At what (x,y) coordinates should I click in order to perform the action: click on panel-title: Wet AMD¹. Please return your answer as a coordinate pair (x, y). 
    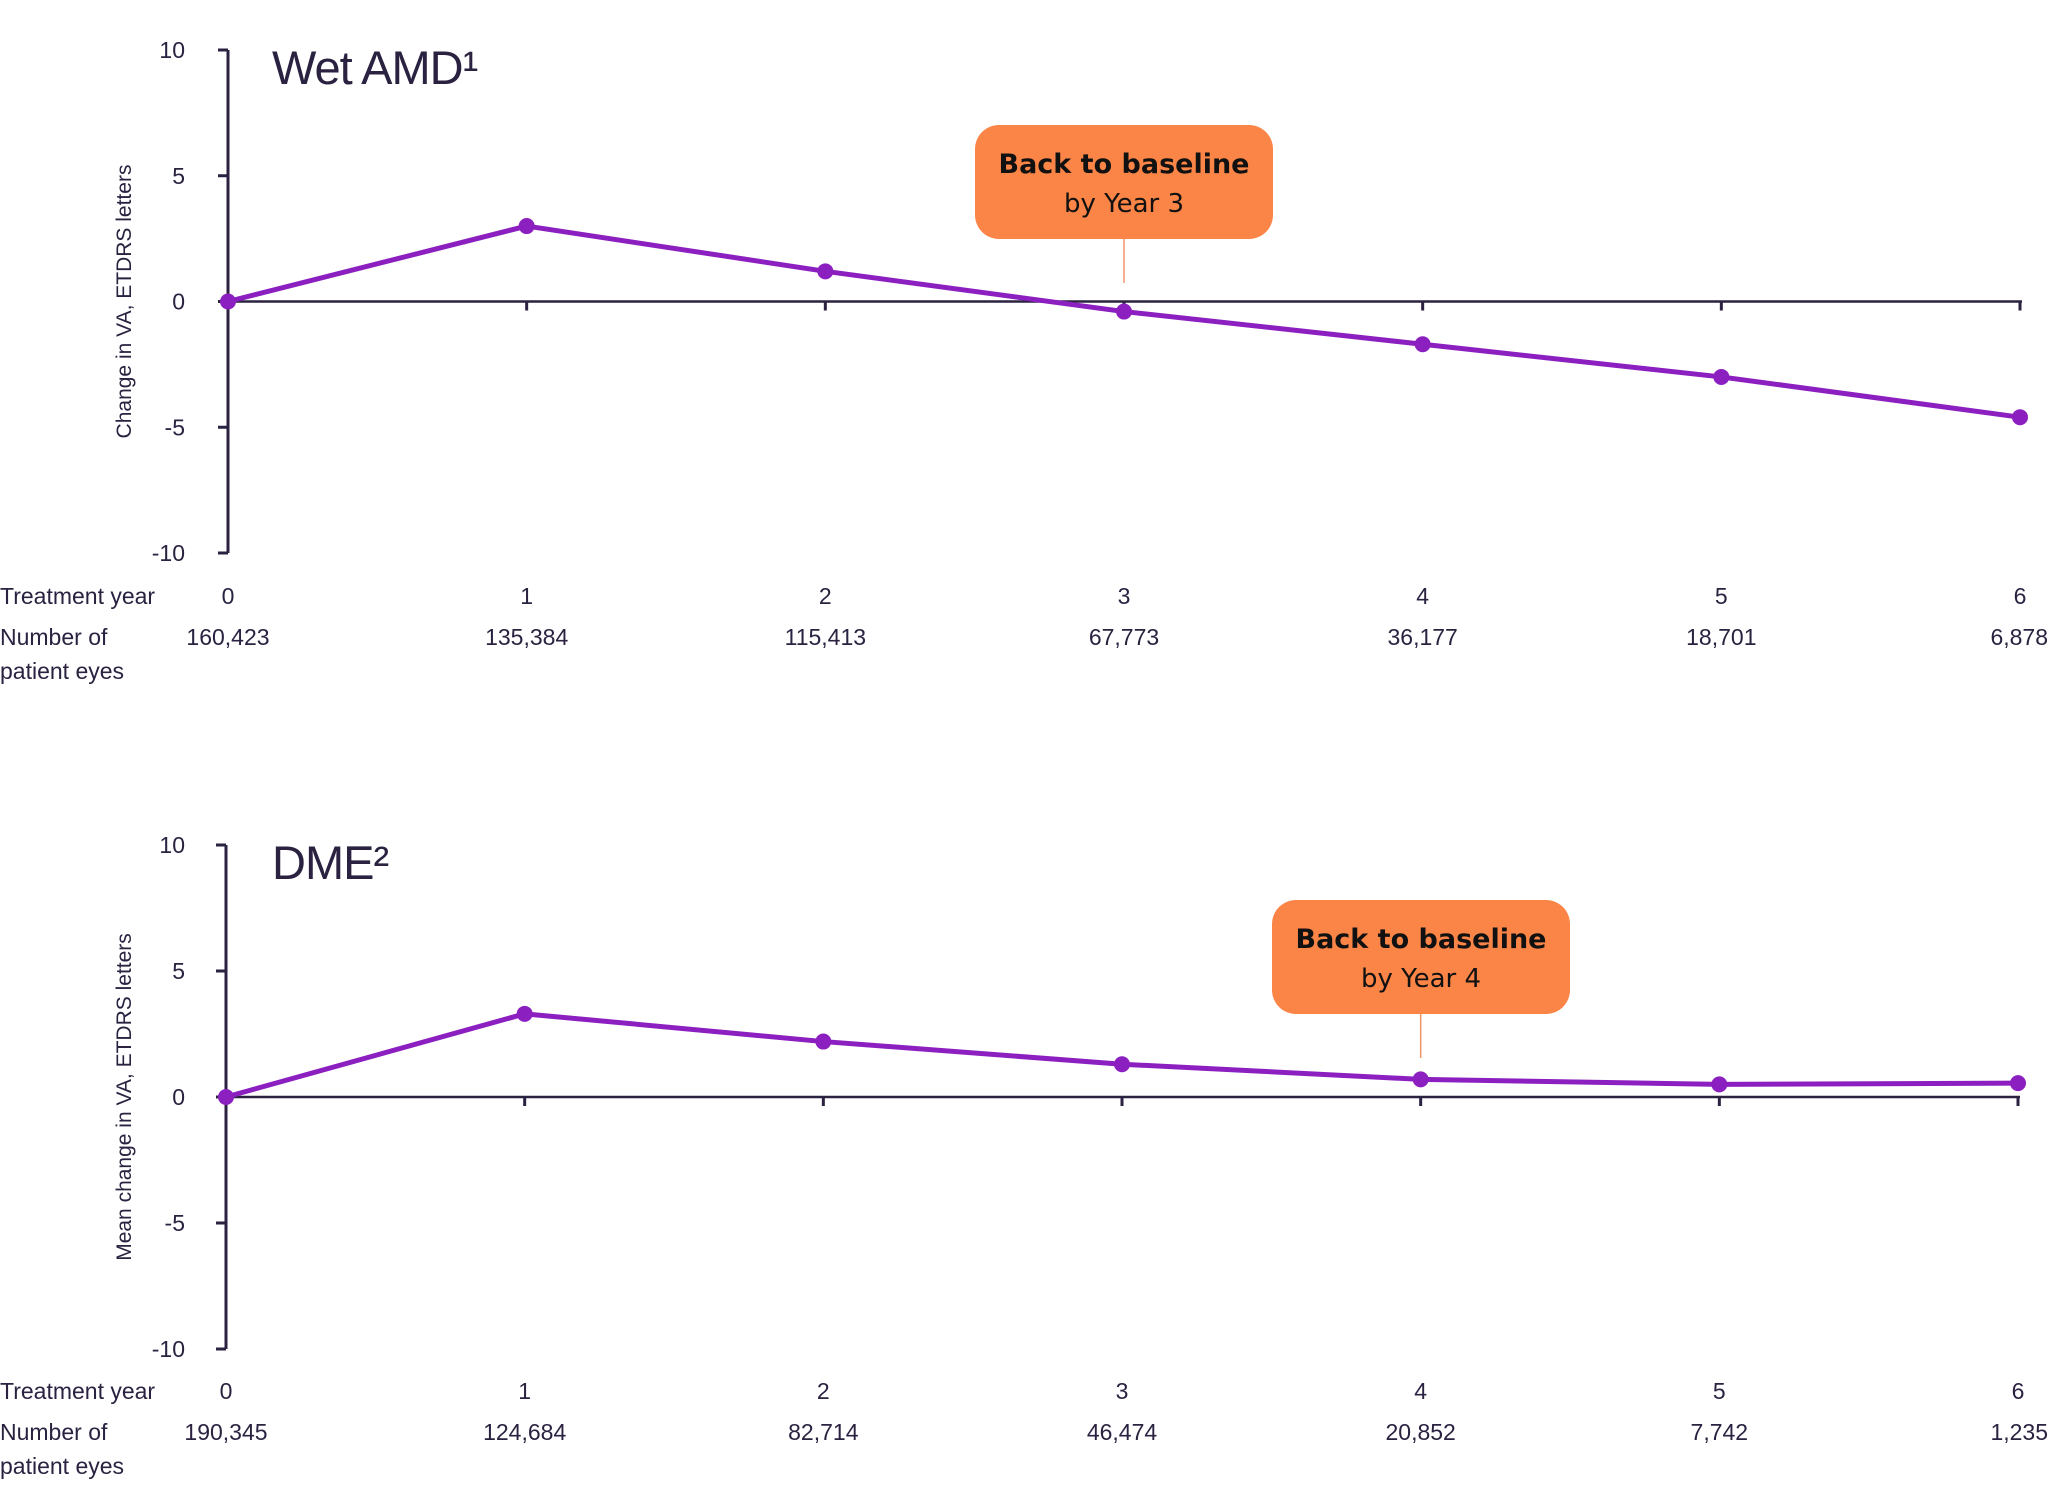
    Looking at the image, I should click on (375, 67).